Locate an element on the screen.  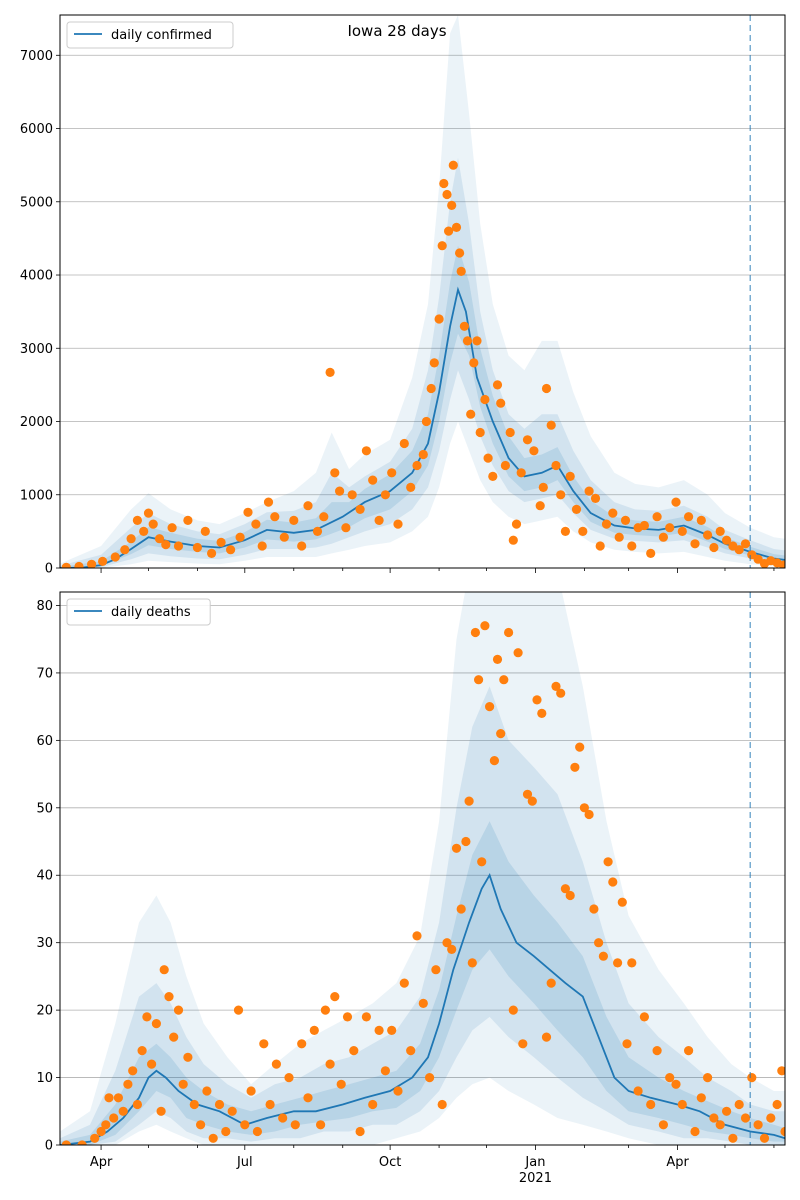
legend: daily deaths is located at coordinates (138, 612).